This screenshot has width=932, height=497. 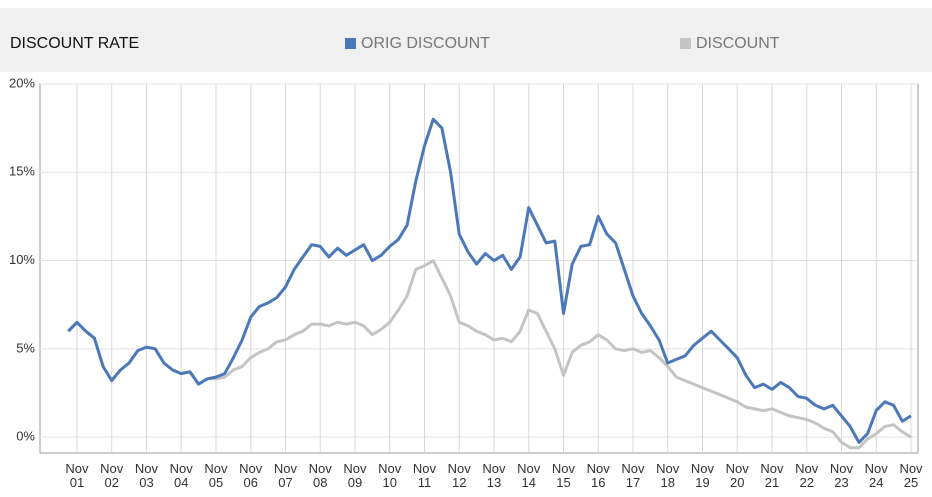 I want to click on x-tick-label: Nov 03, so click(x=146, y=475).